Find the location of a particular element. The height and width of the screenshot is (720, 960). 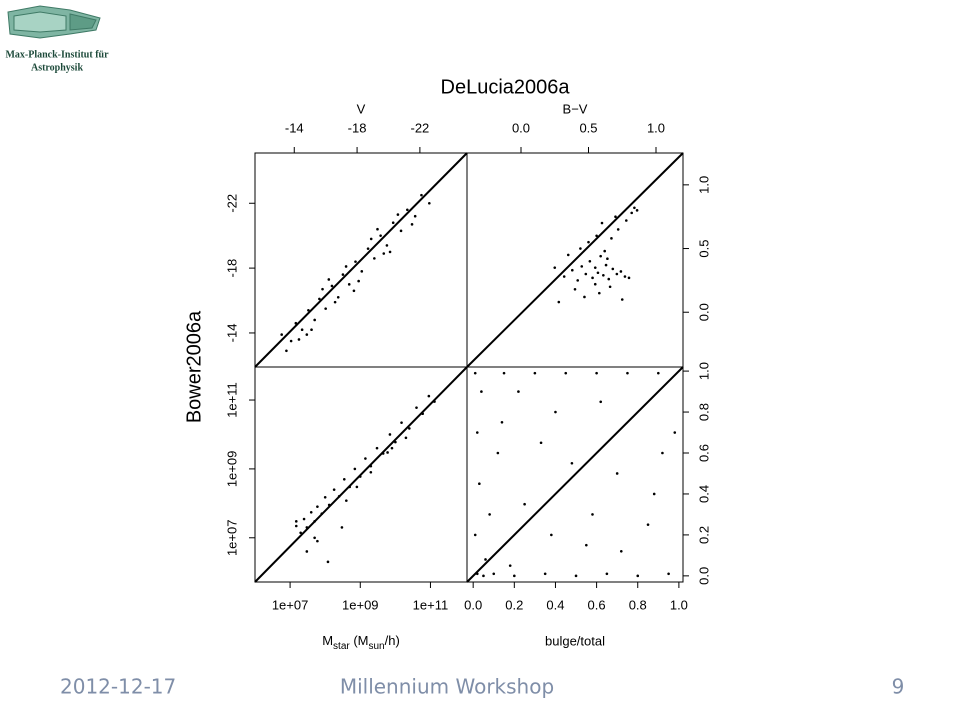

x-axis-title: bulge/total is located at coordinates (575, 640).